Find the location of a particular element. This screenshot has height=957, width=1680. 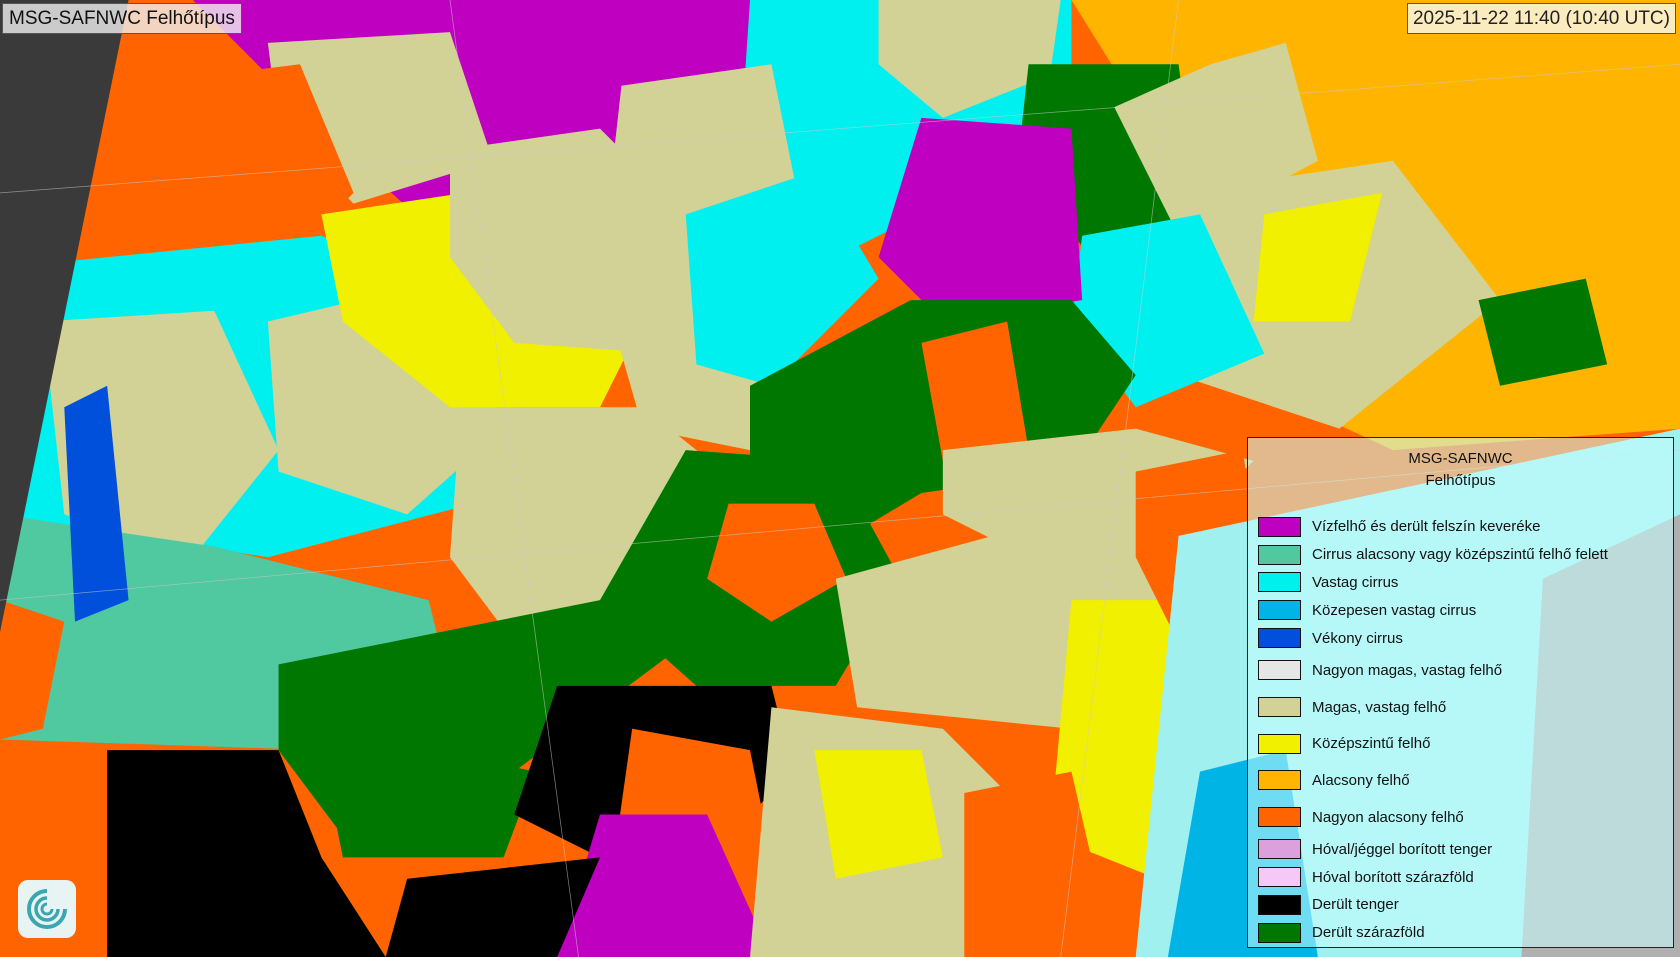

legend-label: Középszintű felhő is located at coordinates (1371, 744).